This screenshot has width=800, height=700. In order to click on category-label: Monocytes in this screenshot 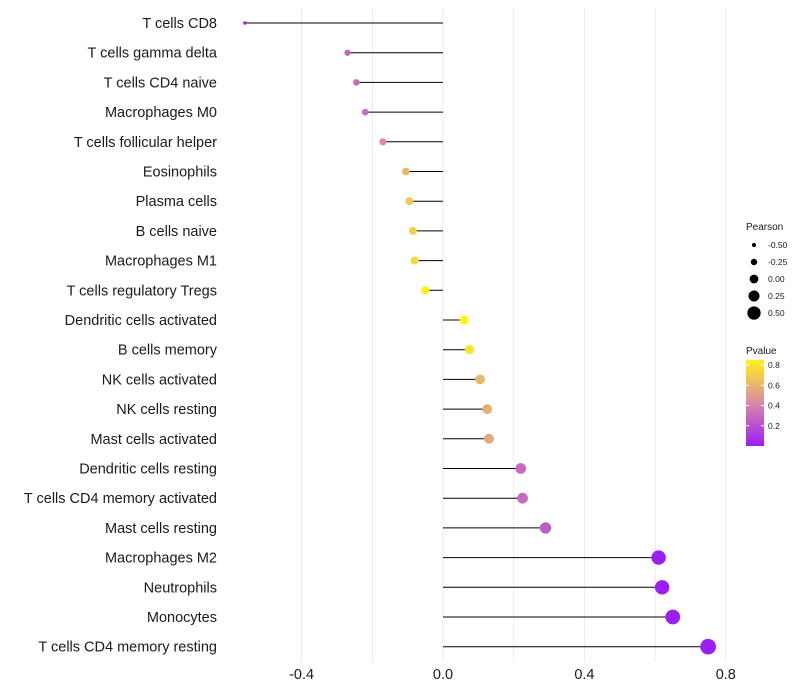, I will do `click(182, 618)`.